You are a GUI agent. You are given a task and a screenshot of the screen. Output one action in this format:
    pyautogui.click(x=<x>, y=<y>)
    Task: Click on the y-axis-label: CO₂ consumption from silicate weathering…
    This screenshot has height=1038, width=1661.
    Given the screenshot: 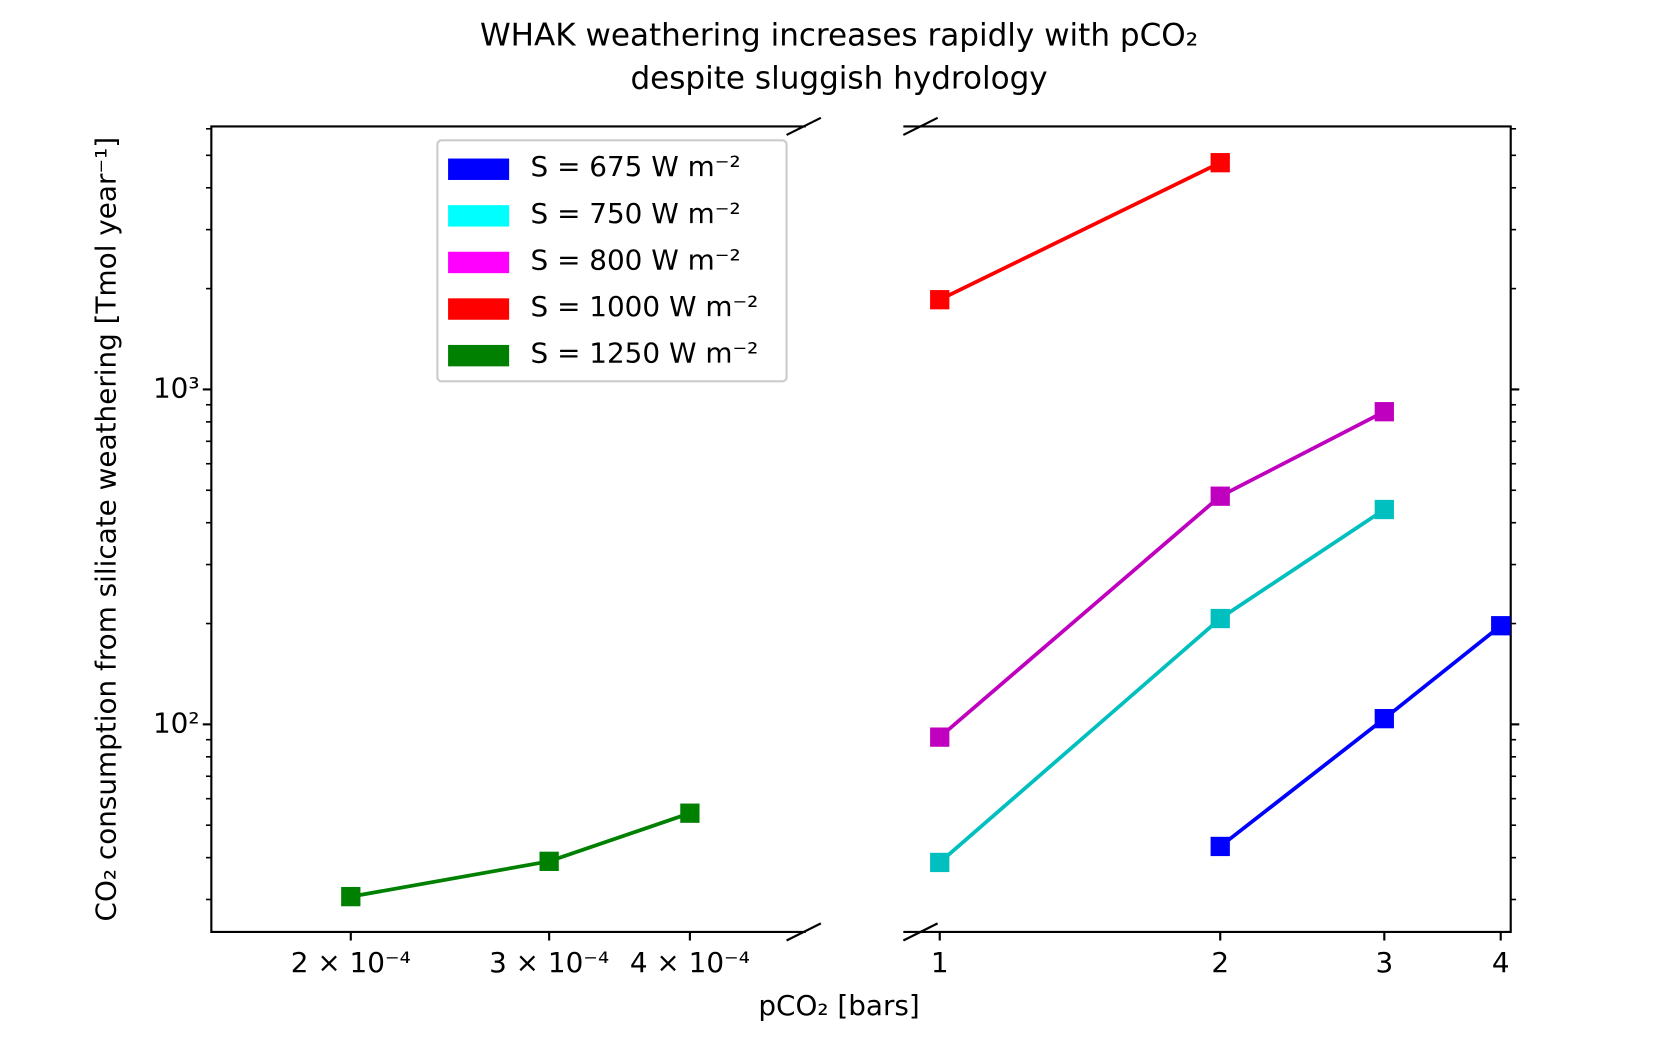 What is the action you would take?
    pyautogui.click(x=105, y=529)
    